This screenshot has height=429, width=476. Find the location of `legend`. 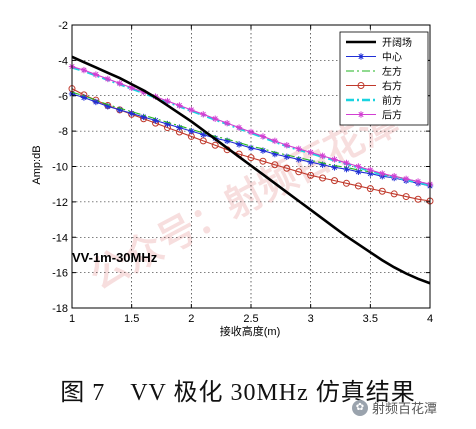

legend is located at coordinates (384, 78).